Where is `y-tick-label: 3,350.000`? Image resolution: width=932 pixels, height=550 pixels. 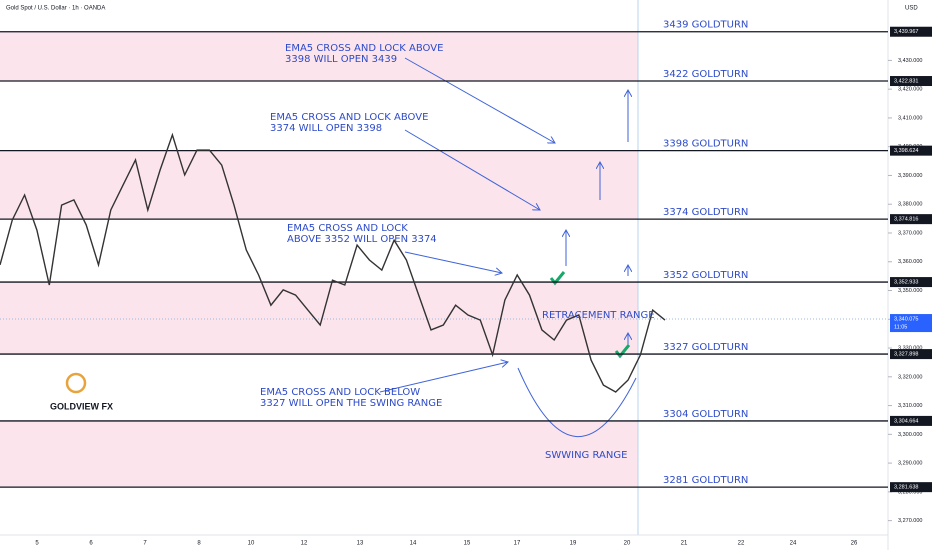
y-tick-label: 3,350.000 is located at coordinates (910, 291).